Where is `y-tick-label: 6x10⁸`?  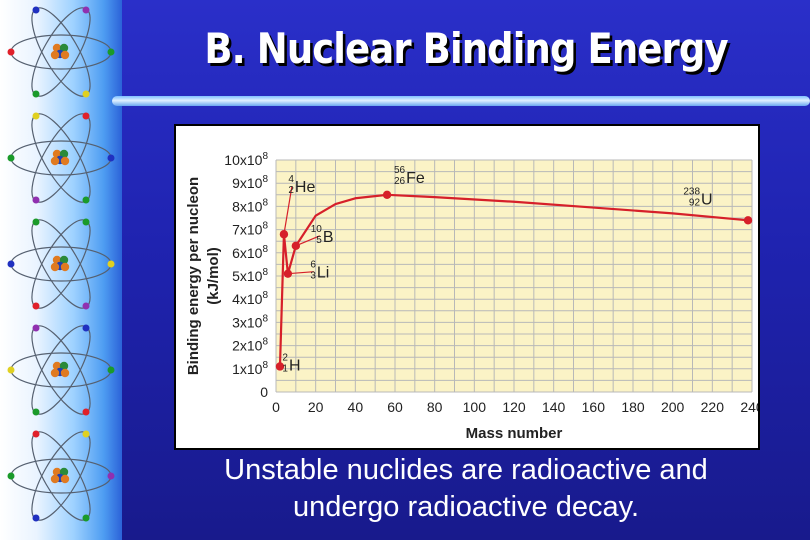 y-tick-label: 6x10⁸ is located at coordinates (250, 252).